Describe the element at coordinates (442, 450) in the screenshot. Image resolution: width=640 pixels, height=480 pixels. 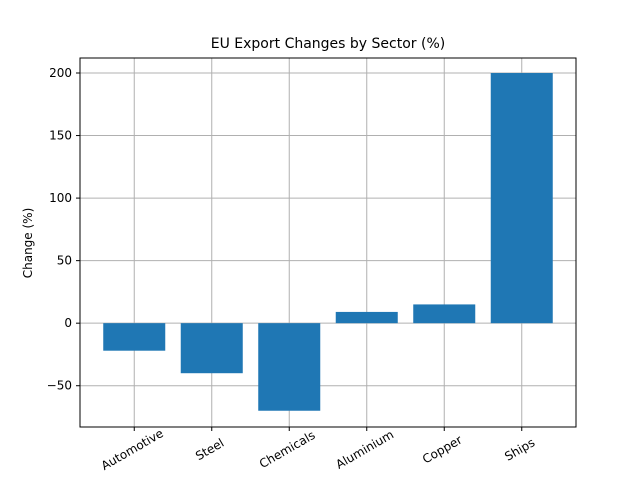
I see `x-tick-label: Copper` at that location.